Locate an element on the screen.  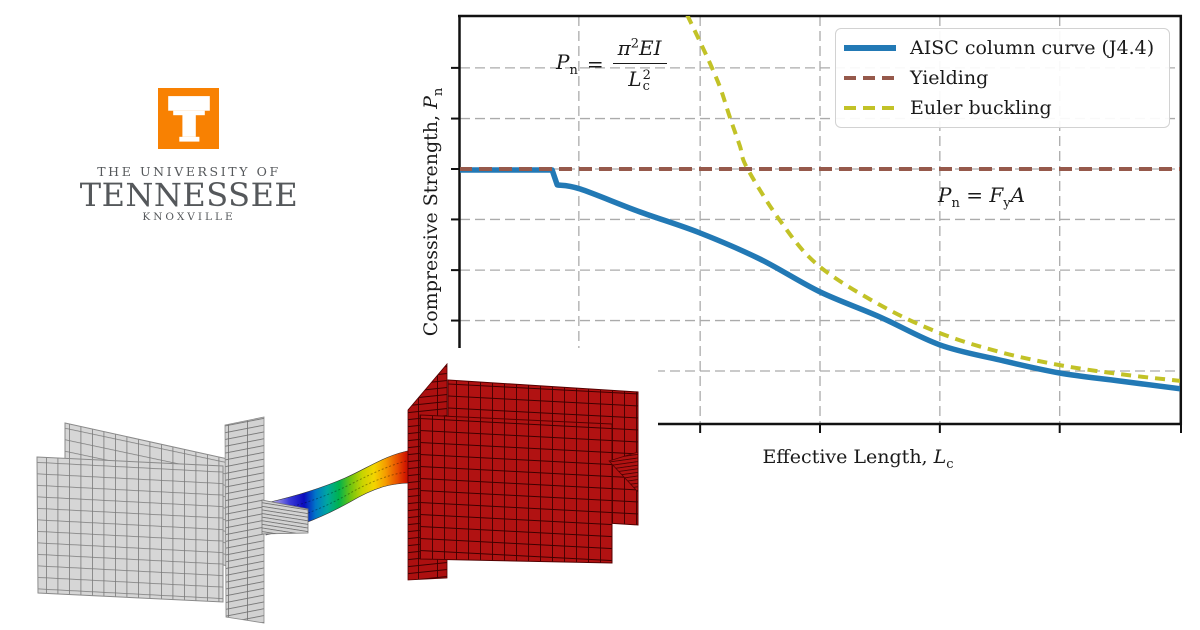
red-front-flange-plate is located at coordinates (516, 489).